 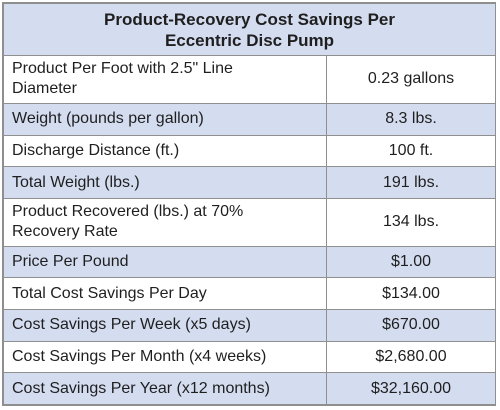 What do you see at coordinates (411, 222) in the screenshot?
I see `row-value: 134 lbs.` at bounding box center [411, 222].